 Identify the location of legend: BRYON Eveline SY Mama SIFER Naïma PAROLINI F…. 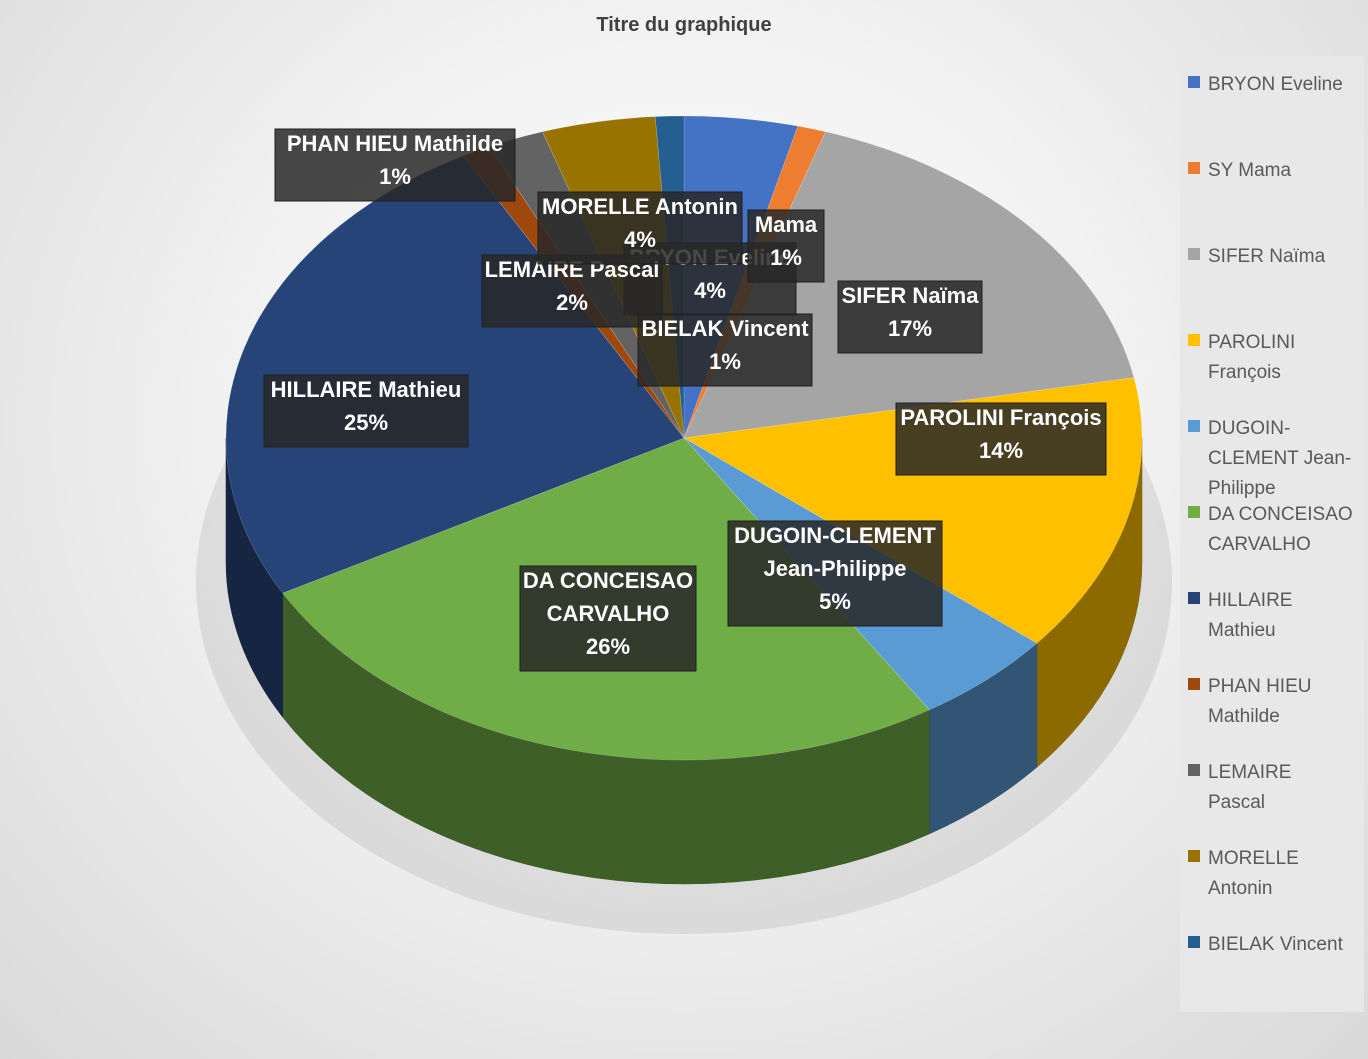
(1272, 534).